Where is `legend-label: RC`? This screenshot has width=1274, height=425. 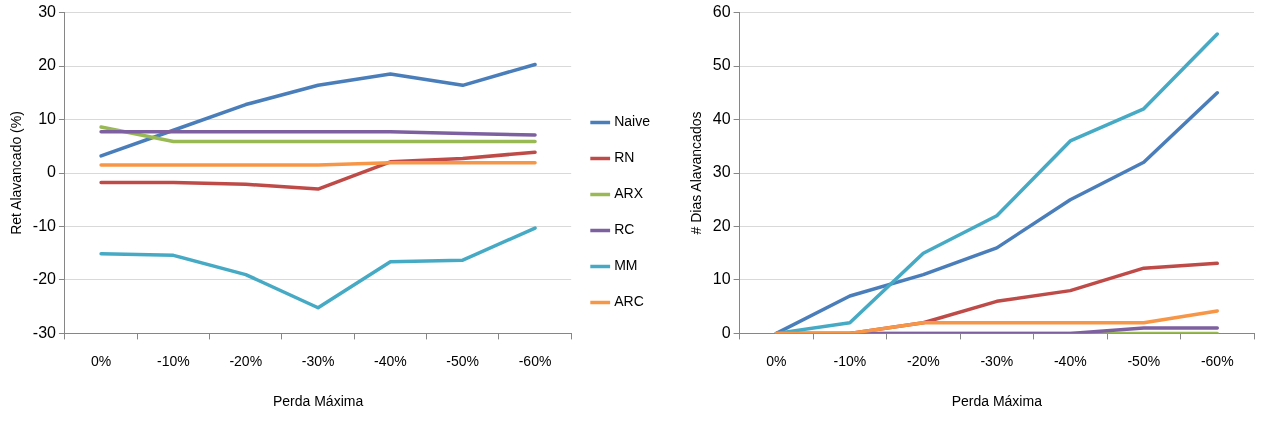
legend-label: RC is located at coordinates (624, 229).